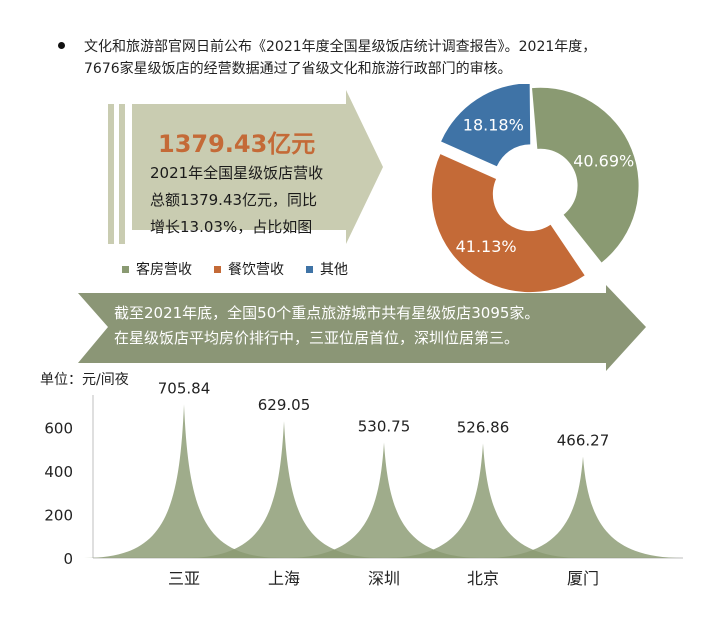 This screenshot has width=708, height=627. I want to click on peak-value-label-2: 530.75, so click(384, 427).